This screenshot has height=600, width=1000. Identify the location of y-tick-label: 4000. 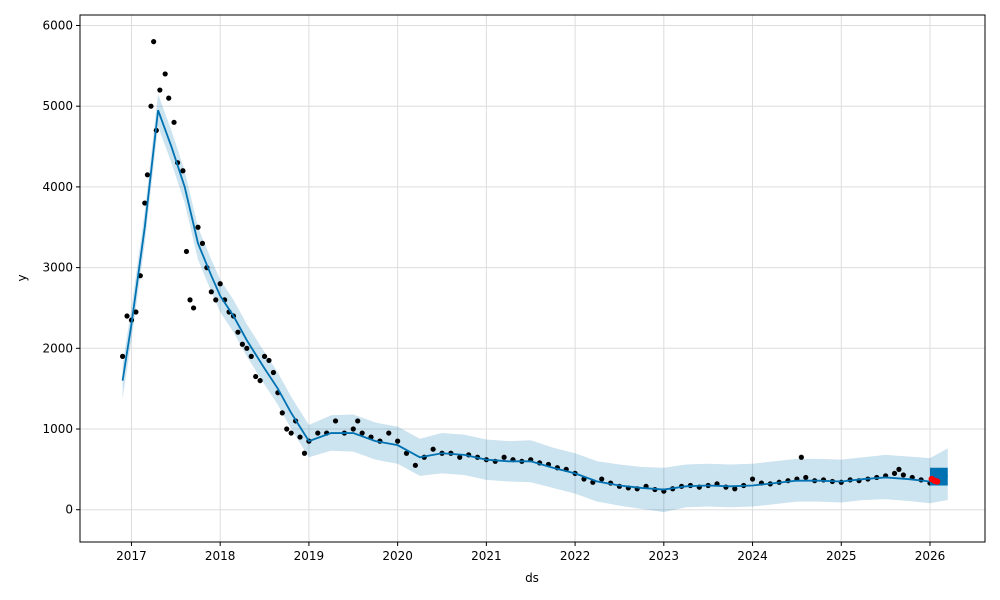
(57, 187).